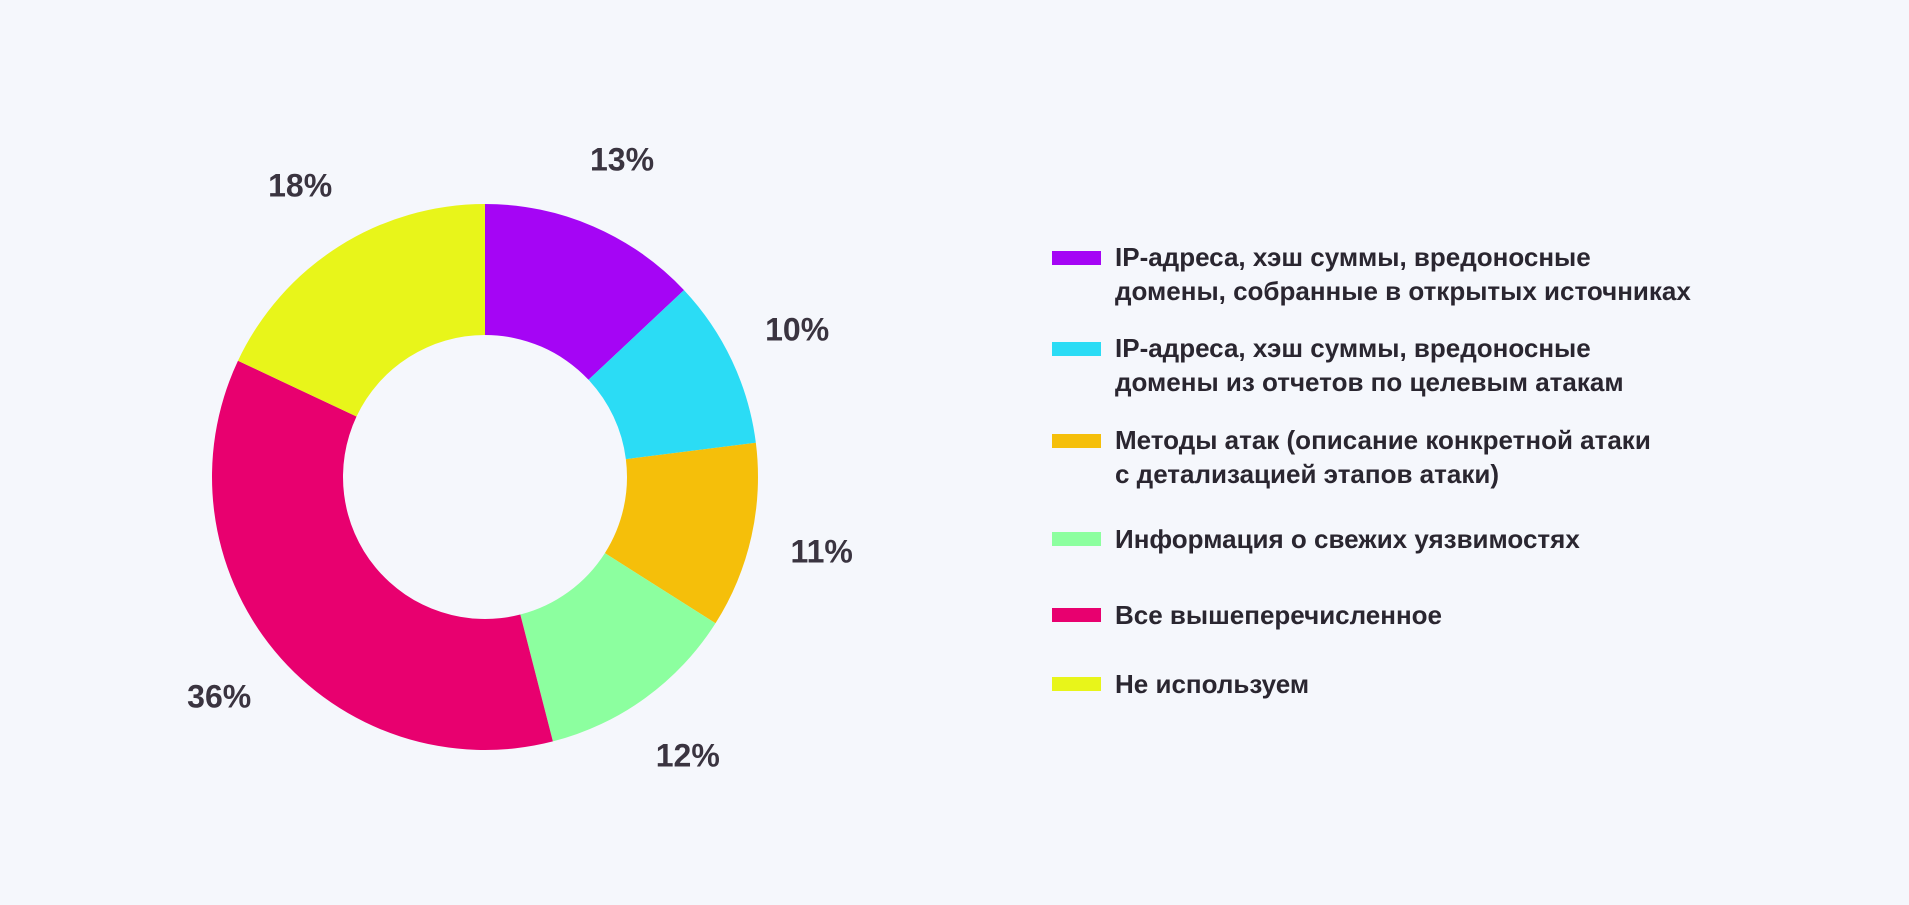  Describe the element at coordinates (1347, 539) in the screenshot. I see `legend-label: Информация о свежих уязвимостях` at that location.